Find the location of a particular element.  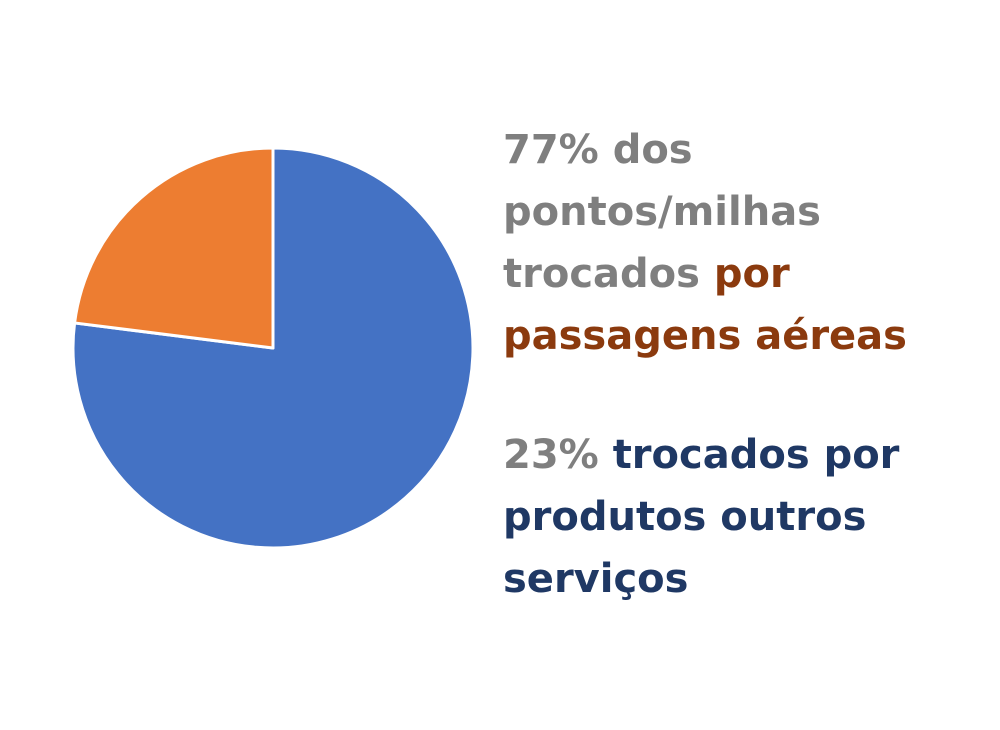

annotation-air-tickets-highlight: por passagens aéreas is located at coordinates (705, 305).